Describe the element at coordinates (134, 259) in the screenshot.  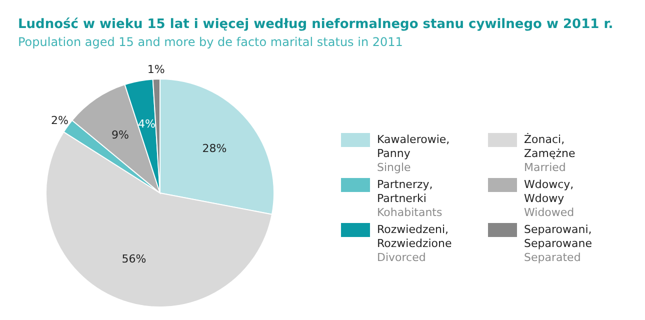
I see `data-label: 56%` at that location.